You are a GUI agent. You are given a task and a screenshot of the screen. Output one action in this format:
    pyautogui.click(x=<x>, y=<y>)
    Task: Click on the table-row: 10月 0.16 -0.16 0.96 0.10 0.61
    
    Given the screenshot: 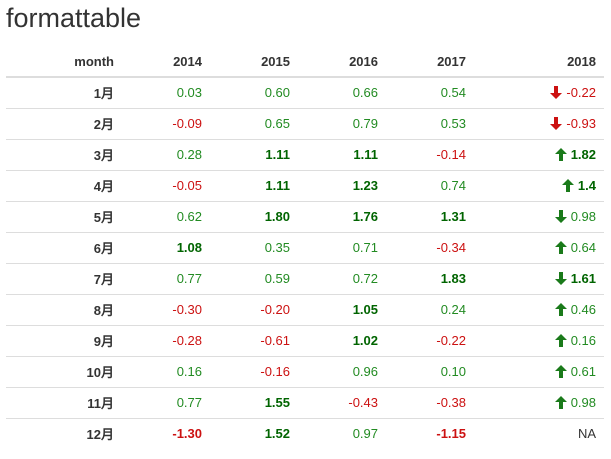 What is the action you would take?
    pyautogui.click(x=305, y=371)
    